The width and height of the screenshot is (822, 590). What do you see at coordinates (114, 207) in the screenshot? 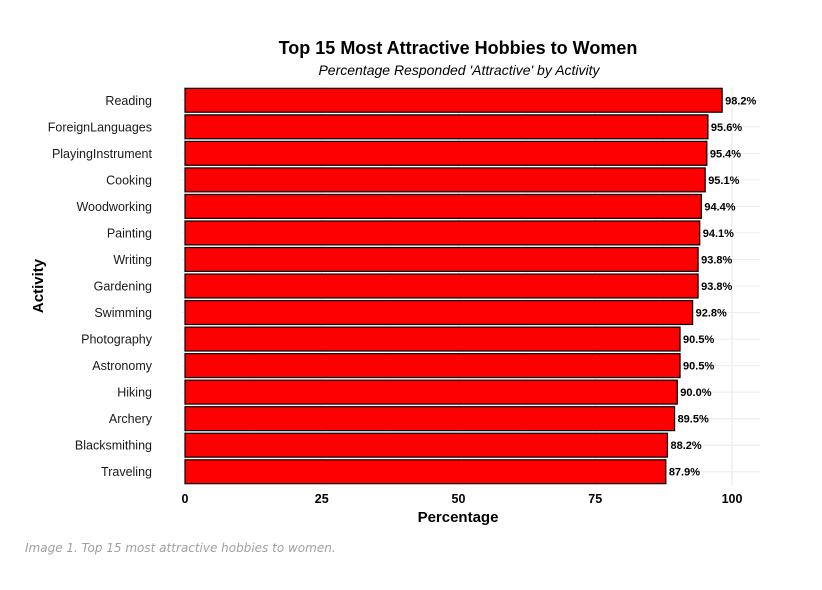
I see `category-label: Woodworking` at bounding box center [114, 207].